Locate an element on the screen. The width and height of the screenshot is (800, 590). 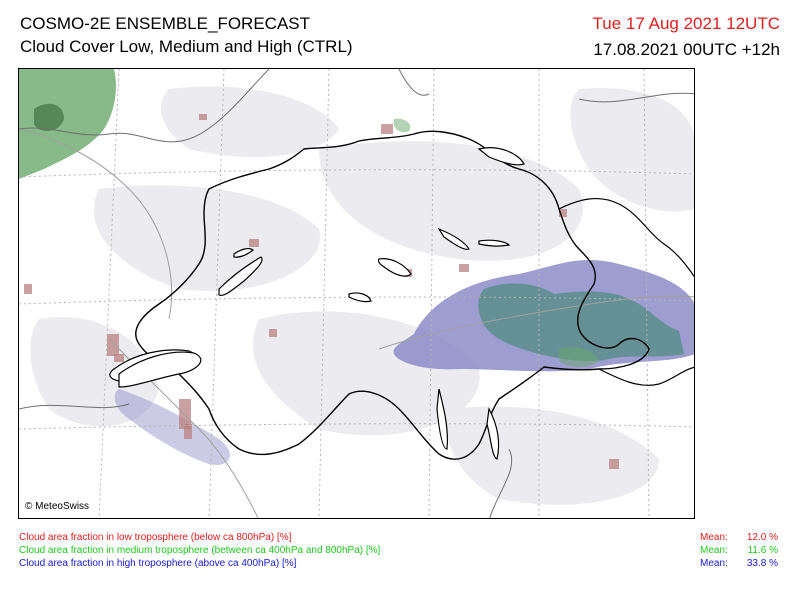
lake-neuchatel is located at coordinates (240, 276).